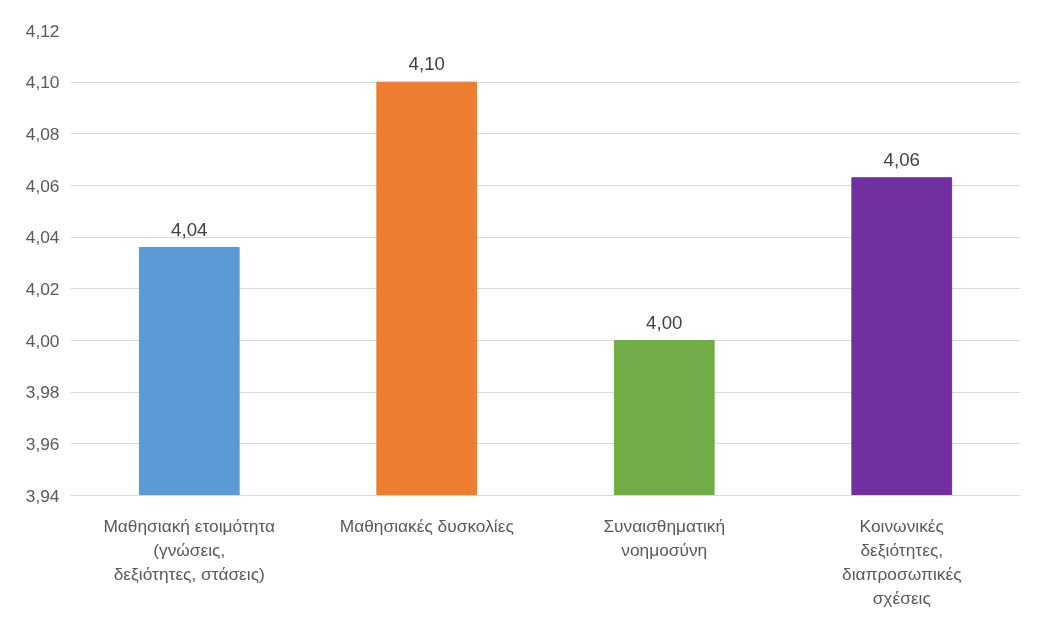 The height and width of the screenshot is (643, 1050). Describe the element at coordinates (42, 30) in the screenshot. I see `y-tick-label: 4,12` at that location.